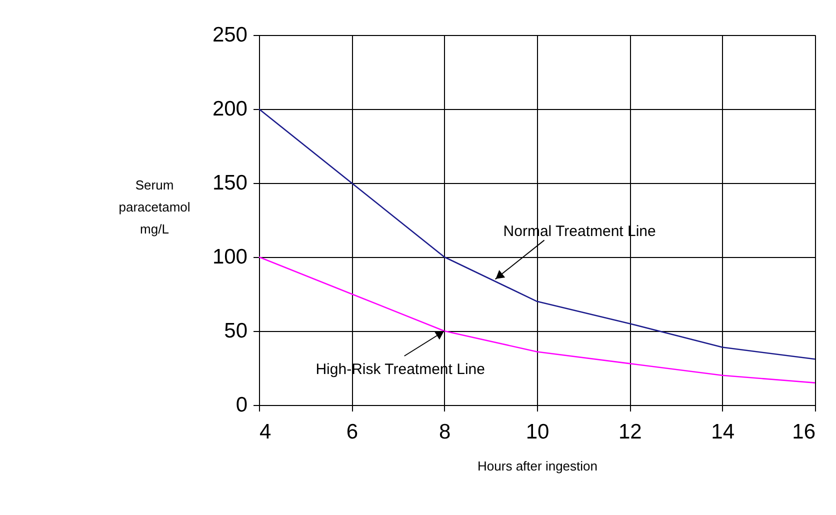 The width and height of the screenshot is (836, 515). Describe the element at coordinates (230, 35) in the screenshot. I see `y-tick-label: 250` at that location.